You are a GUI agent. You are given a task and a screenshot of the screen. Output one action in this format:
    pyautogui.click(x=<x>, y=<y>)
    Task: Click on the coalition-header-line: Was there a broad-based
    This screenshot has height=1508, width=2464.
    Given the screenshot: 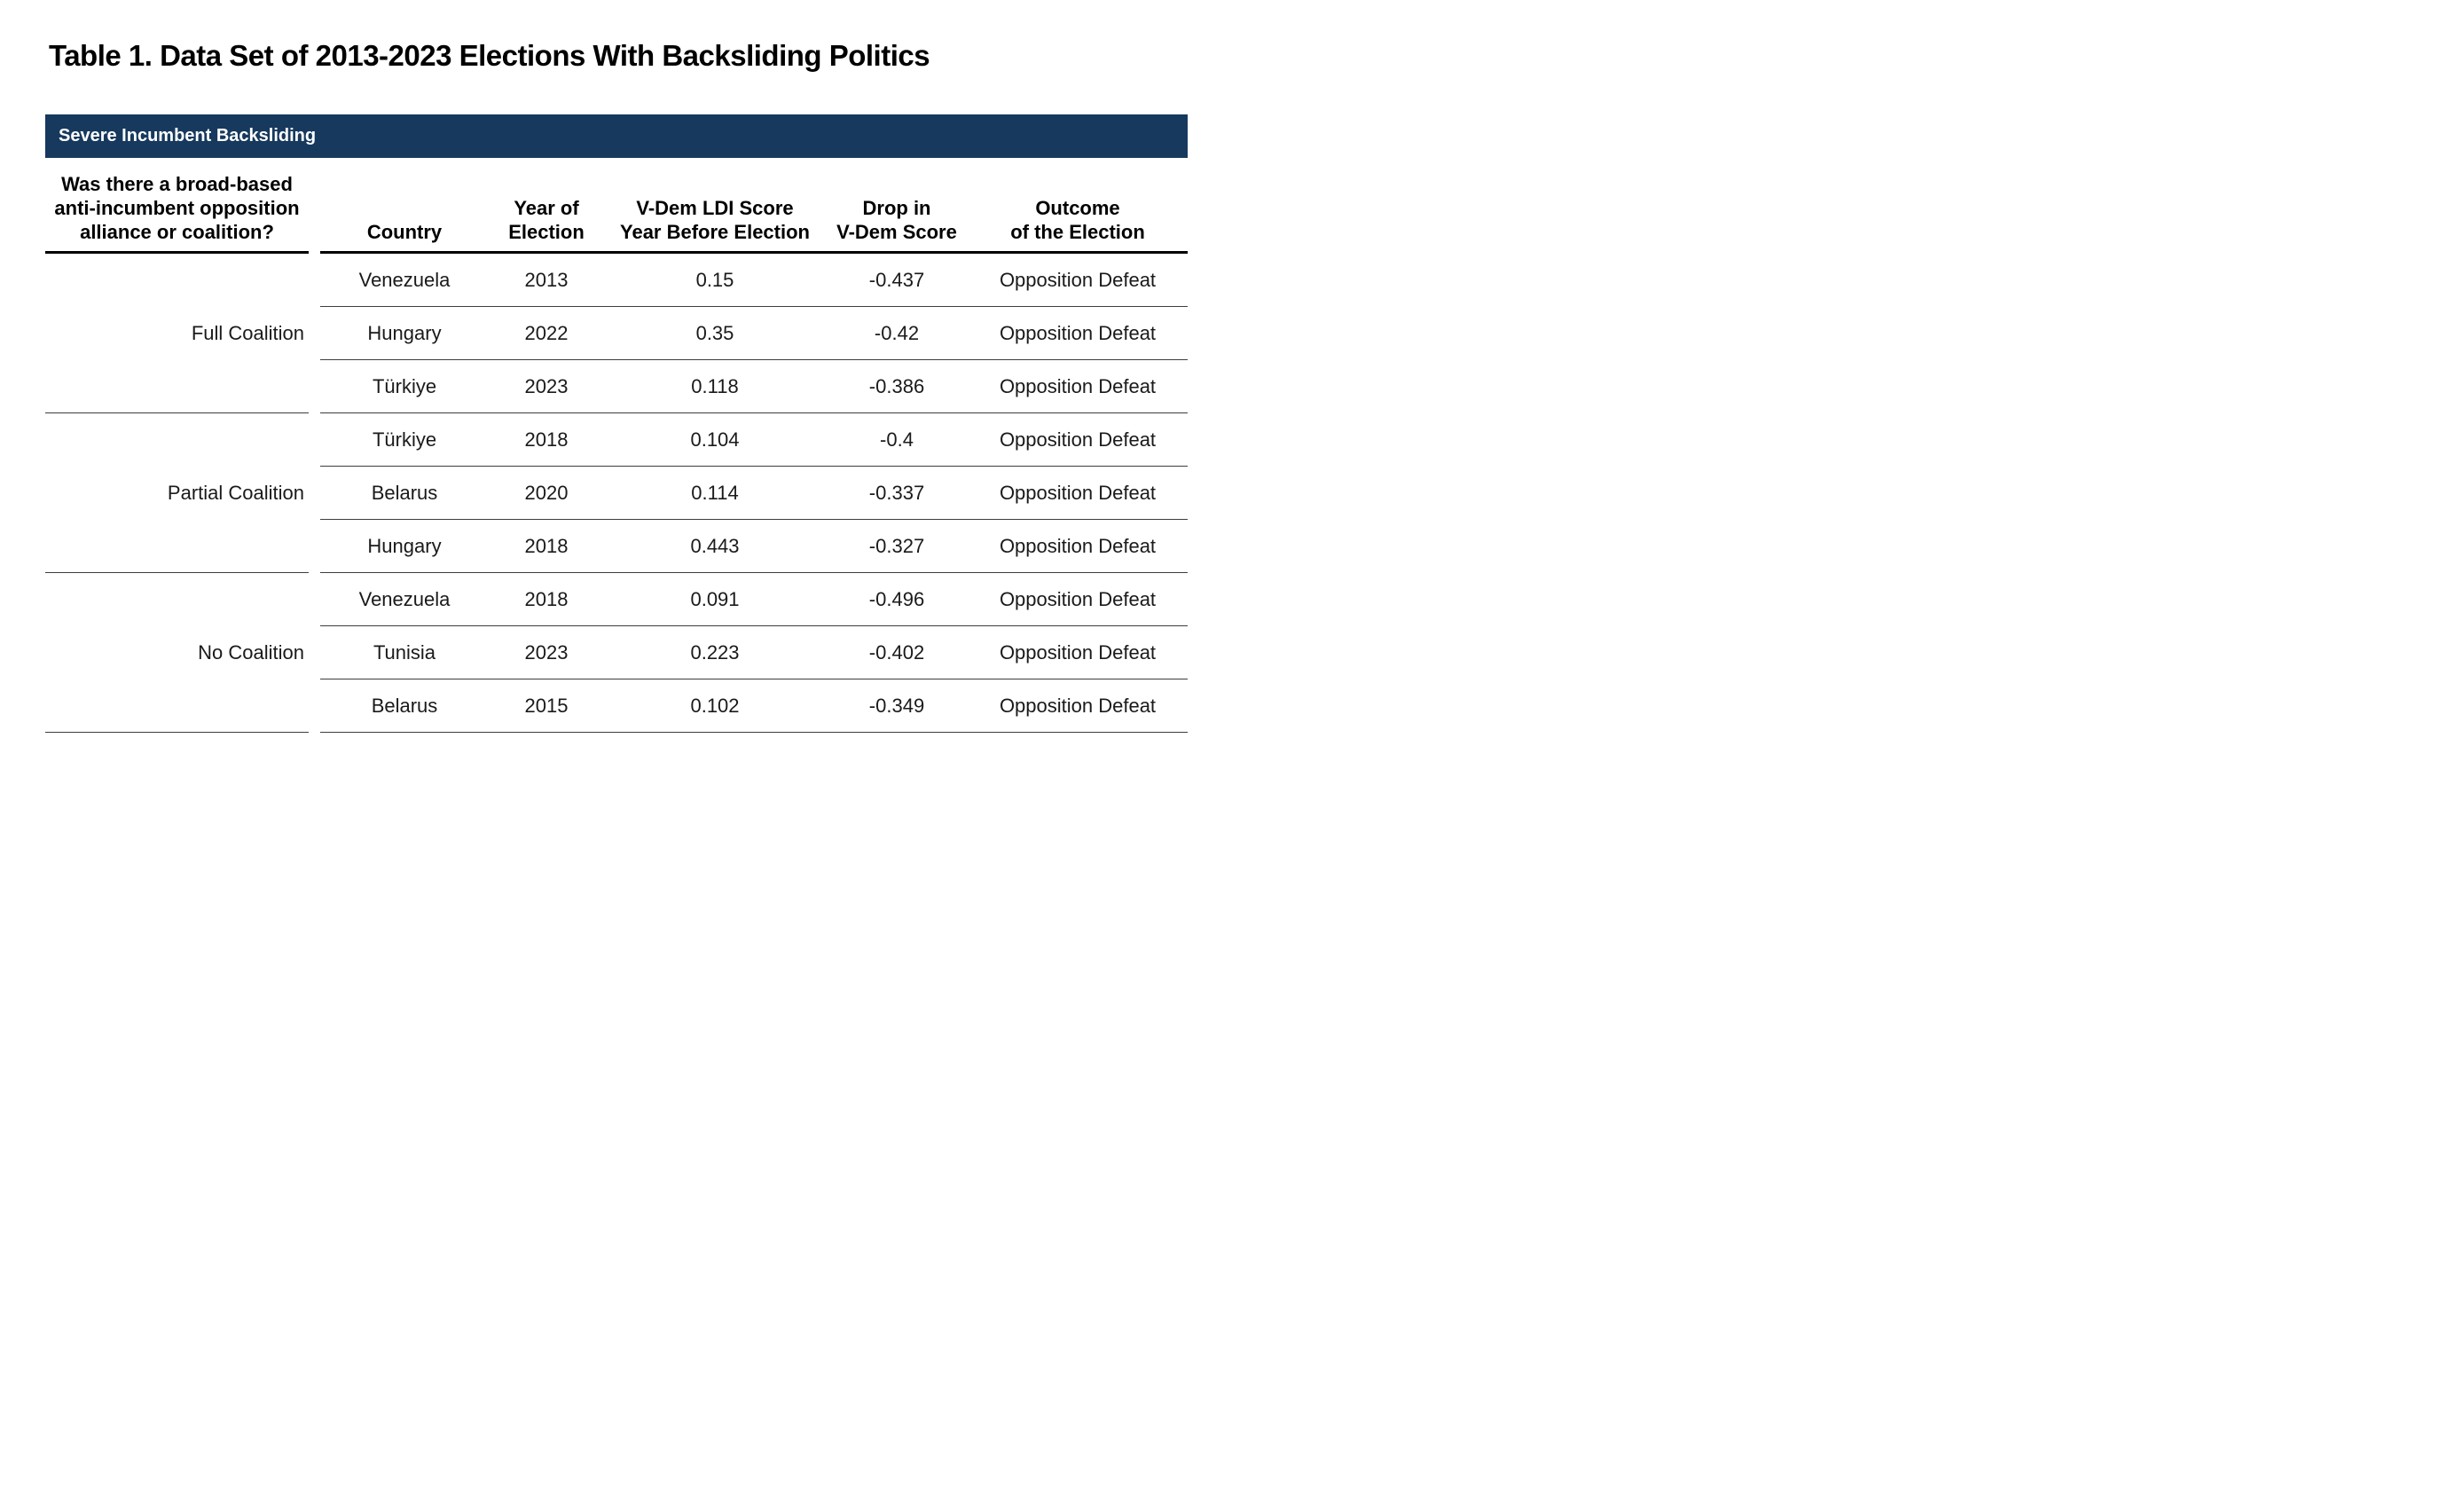 What is the action you would take?
    pyautogui.click(x=177, y=184)
    